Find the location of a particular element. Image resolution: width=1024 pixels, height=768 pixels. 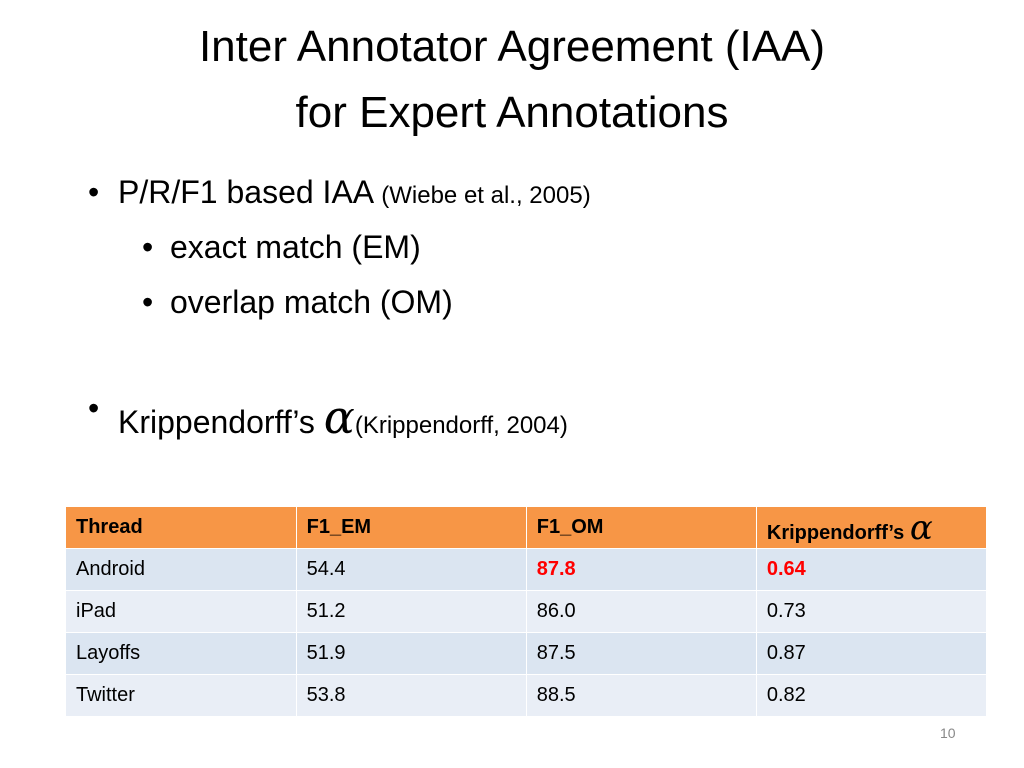

table-row: Twitter 53.8 88.5 0.82 is located at coordinates (527, 695).